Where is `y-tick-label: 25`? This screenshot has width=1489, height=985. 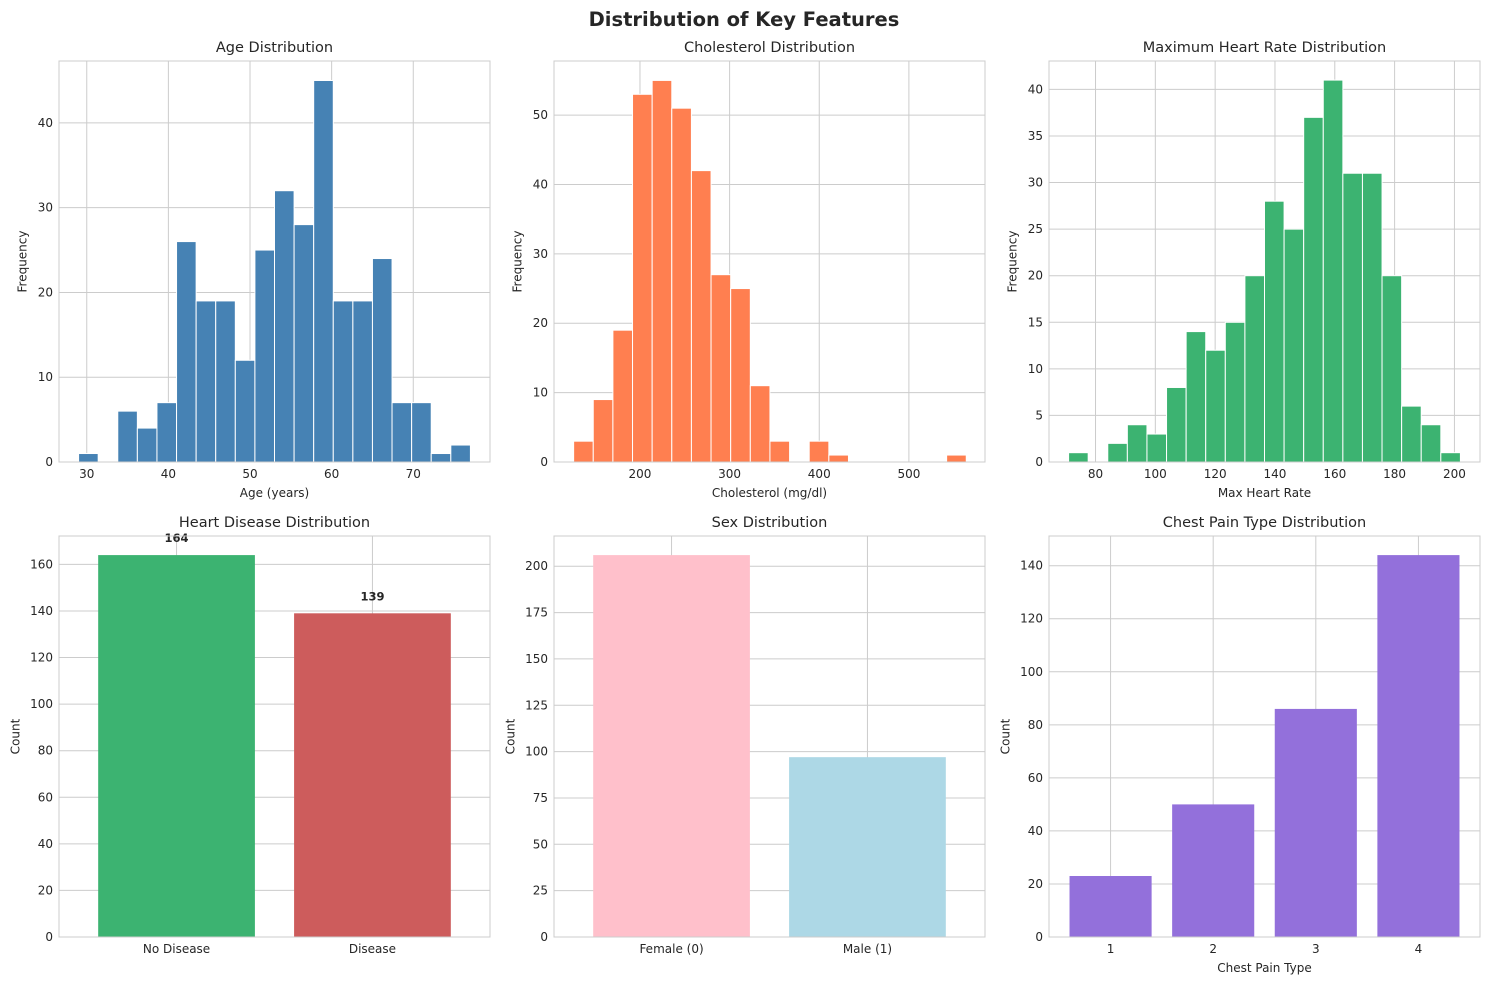
y-tick-label: 25 is located at coordinates (540, 891).